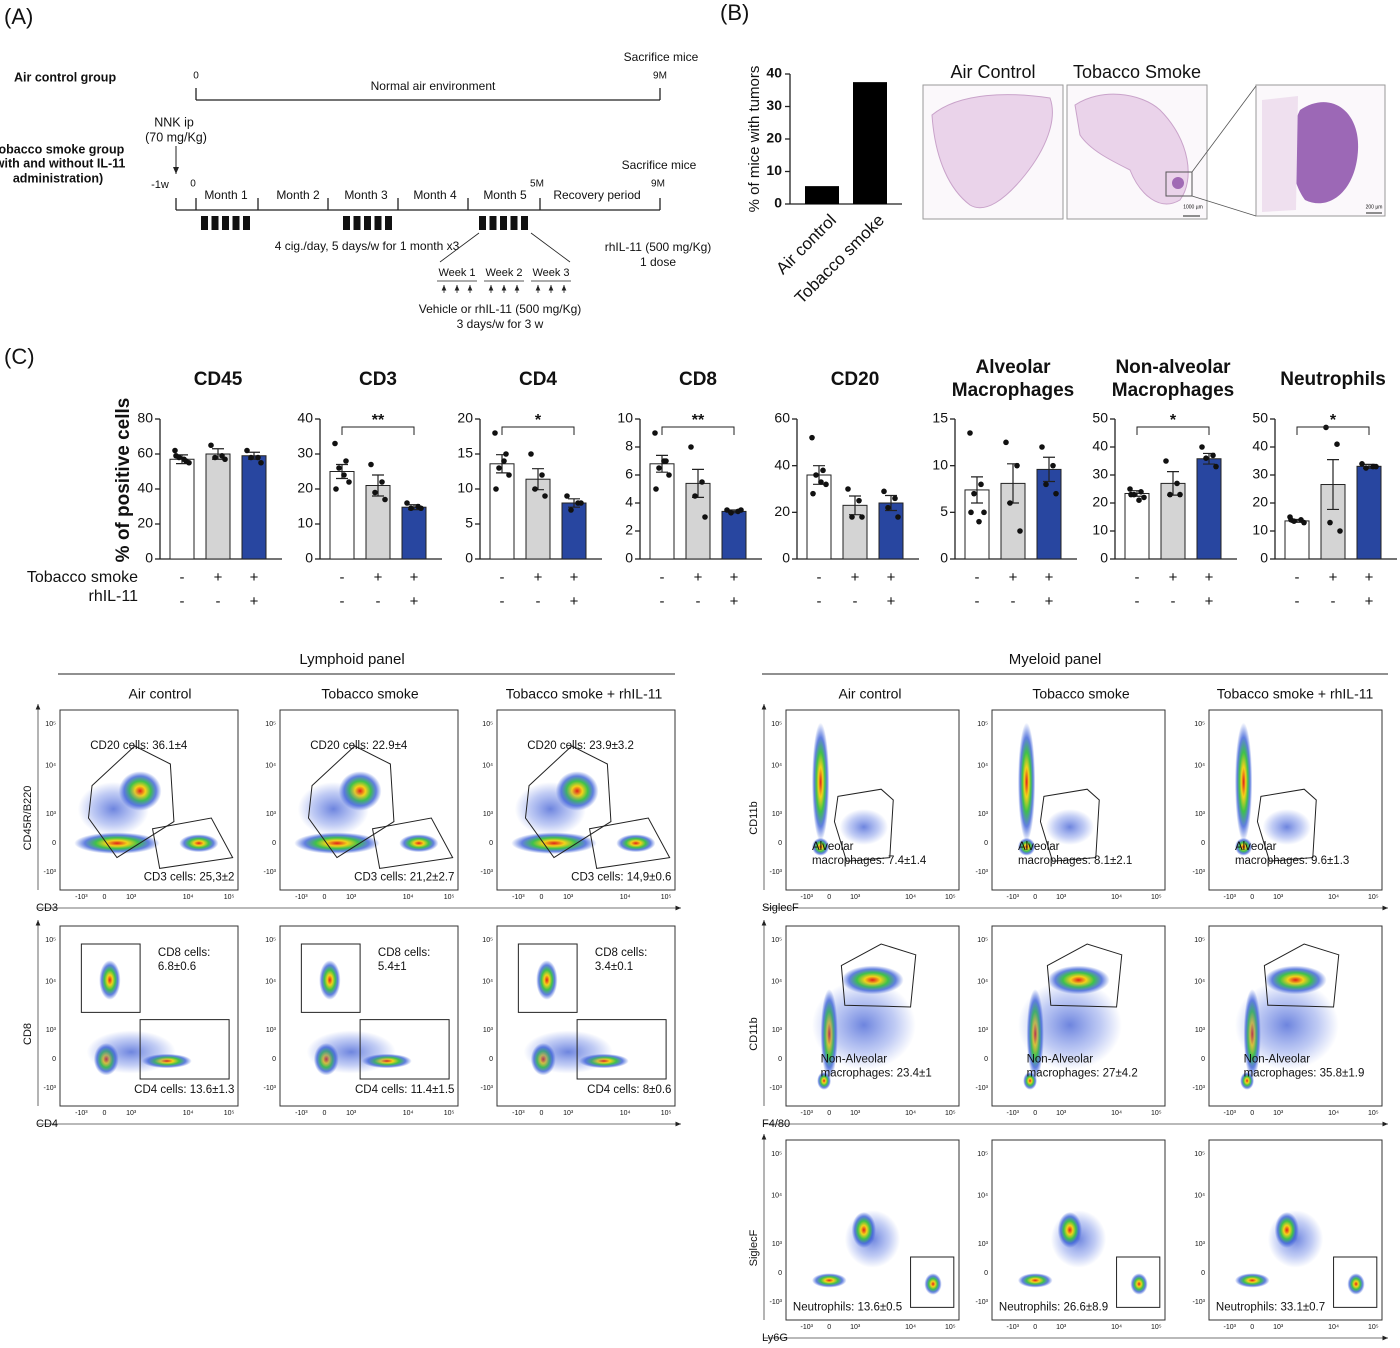 This screenshot has width=1400, height=1348. Describe the element at coordinates (660, 76) in the screenshot. I see `label: 9M` at that location.